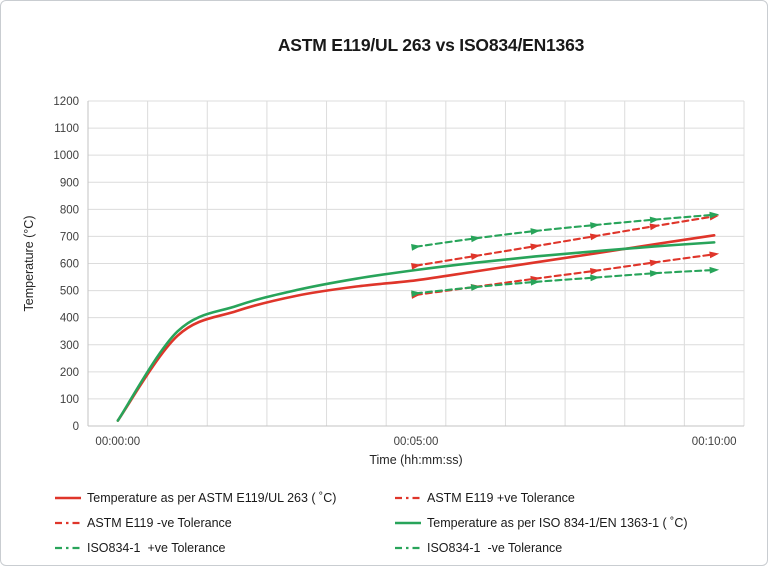  What do you see at coordinates (69, 346) in the screenshot?
I see `svg-text: 300` at bounding box center [69, 346].